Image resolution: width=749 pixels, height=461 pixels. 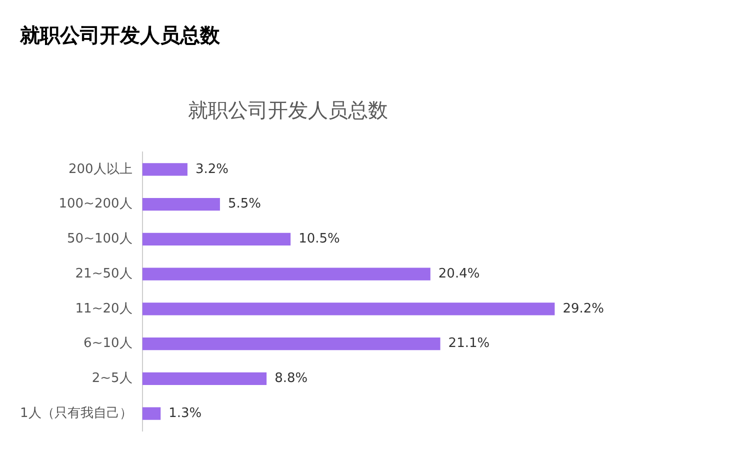 What do you see at coordinates (100, 169) in the screenshot?
I see `y-tick-label: 200人以上` at bounding box center [100, 169].